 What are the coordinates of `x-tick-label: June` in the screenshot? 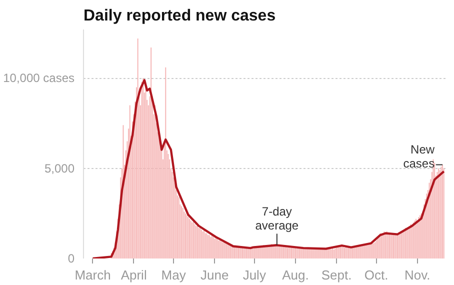 It's located at (214, 275).